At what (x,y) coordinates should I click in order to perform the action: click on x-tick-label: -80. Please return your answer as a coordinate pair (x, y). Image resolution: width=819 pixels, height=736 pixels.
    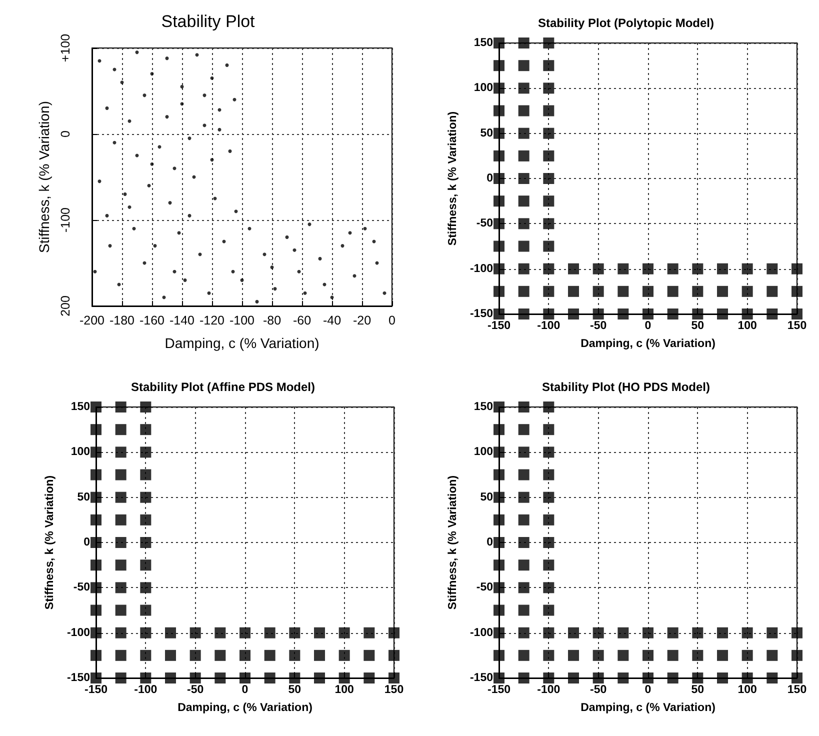
    Looking at the image, I should click on (272, 321).